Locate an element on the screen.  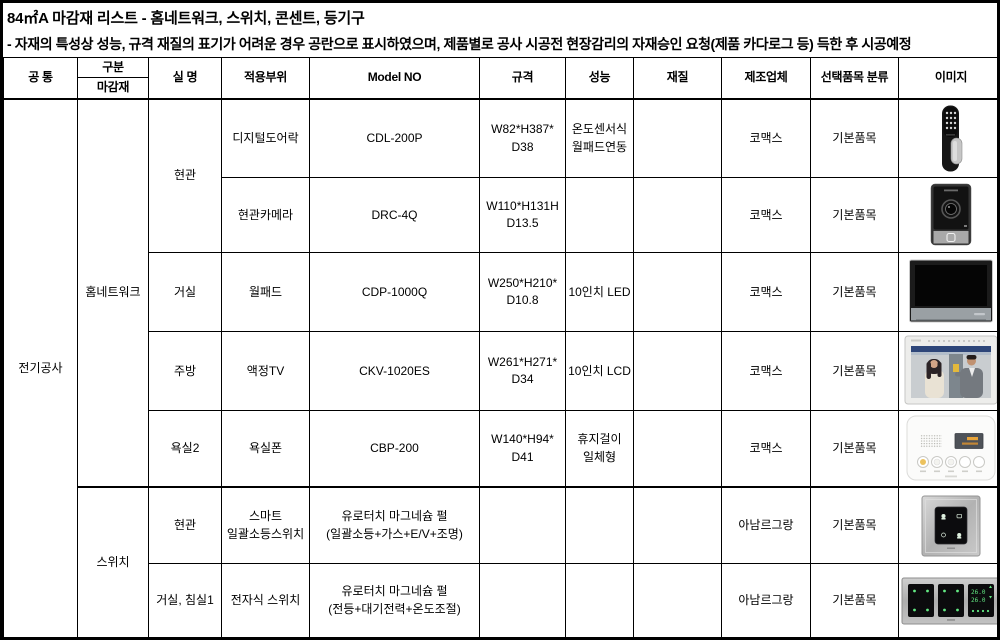
cell-performance: 온도센서식 월패드연동 is located at coordinates (599, 138).